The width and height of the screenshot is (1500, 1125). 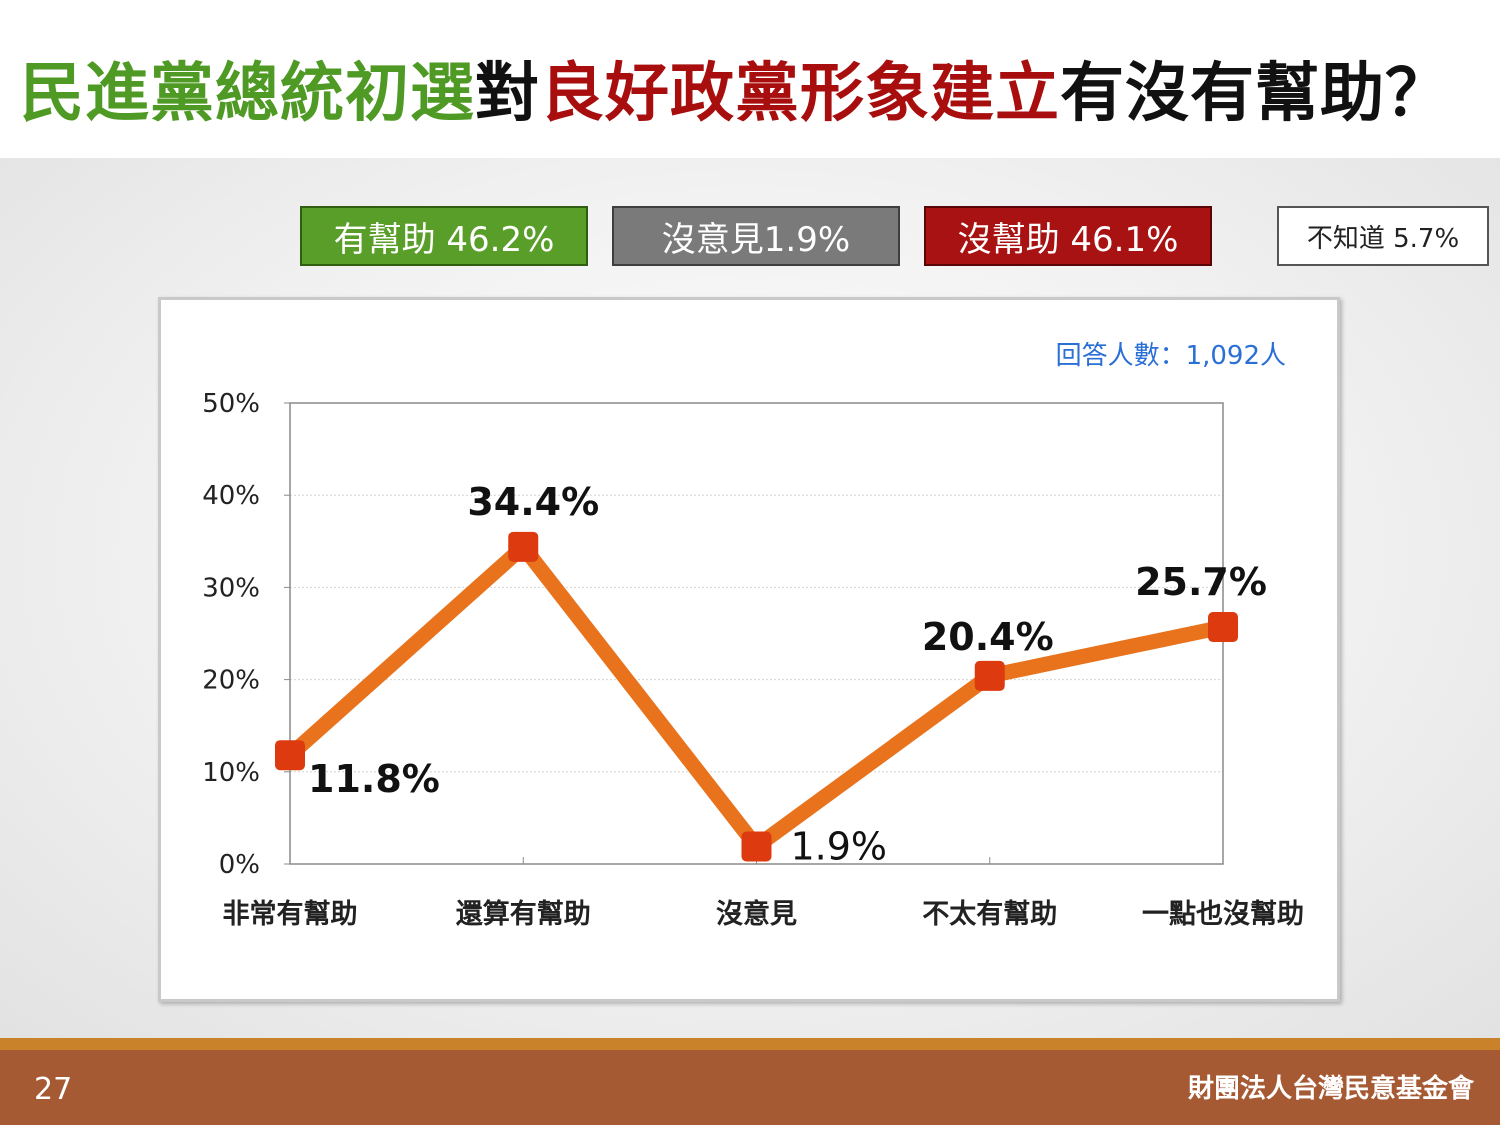 What do you see at coordinates (756, 236) in the screenshot?
I see `legend-no-opinion: 沒意見1.9%` at bounding box center [756, 236].